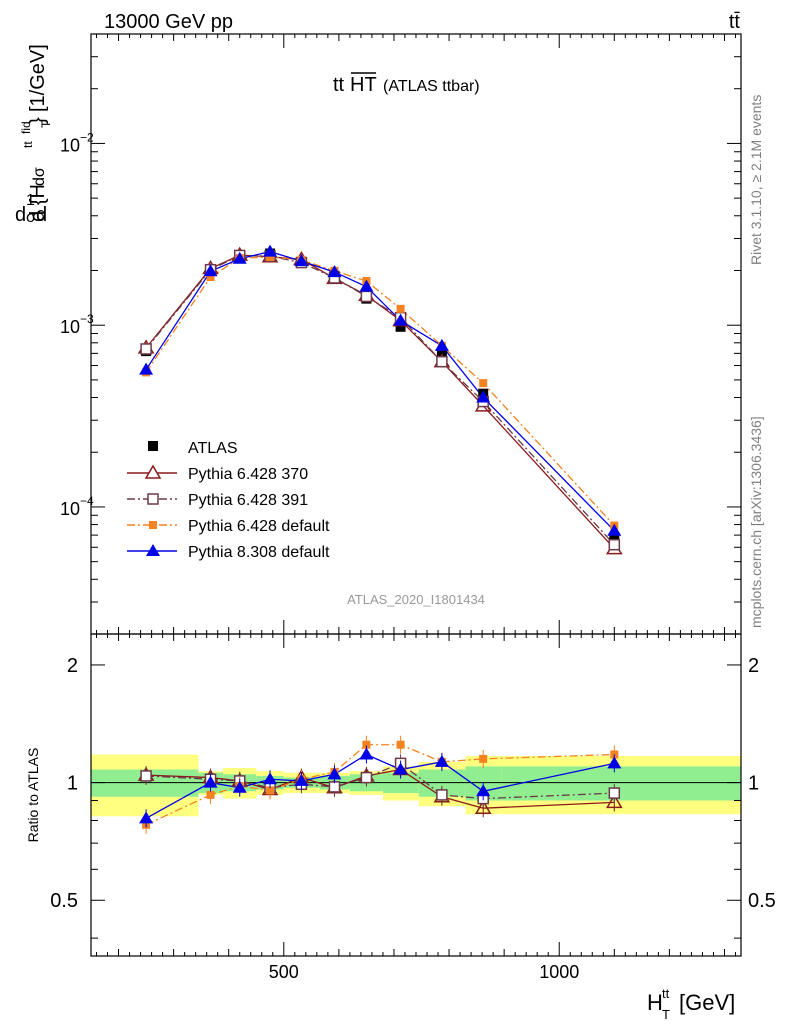 This screenshot has height=1024, width=786. Describe the element at coordinates (753, 784) in the screenshot. I see `ratio-y-tick-label-right: 1` at that location.